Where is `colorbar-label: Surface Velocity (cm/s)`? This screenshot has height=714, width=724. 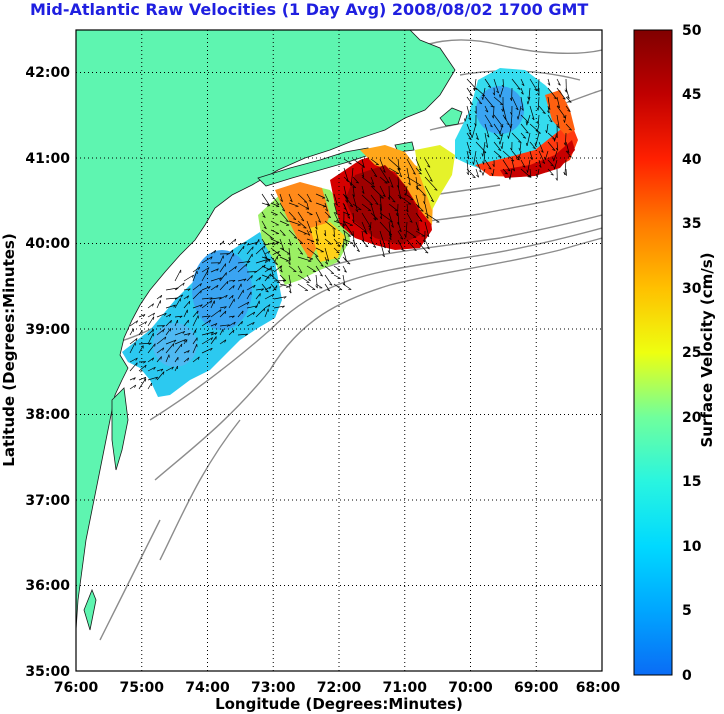
colorbar-label: Surface Velocity (cm/s) is located at coordinates (707, 349).